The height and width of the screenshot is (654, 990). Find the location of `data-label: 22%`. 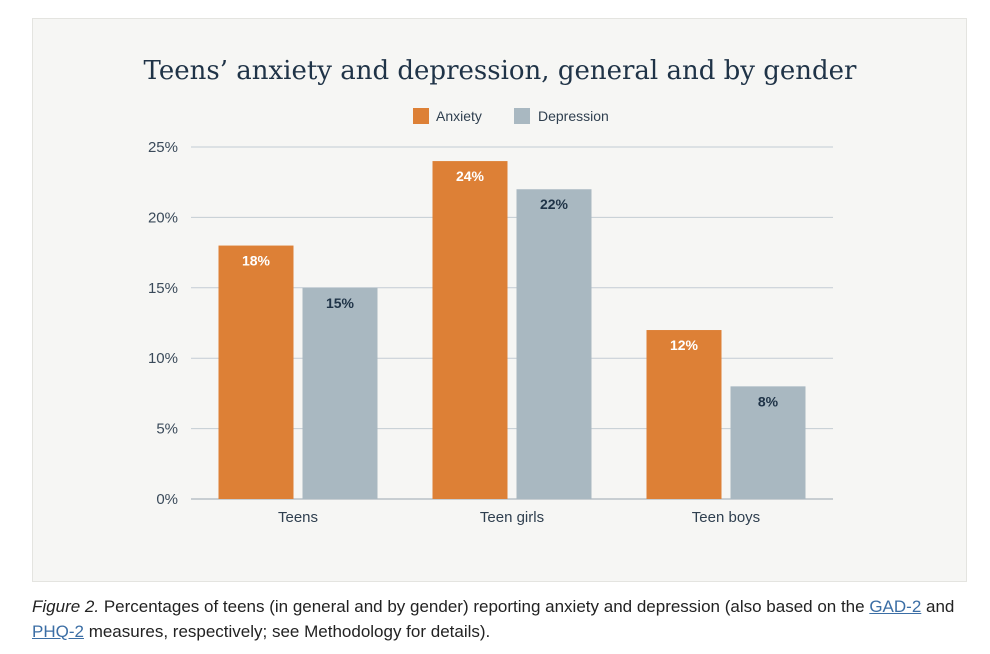

data-label: 22% is located at coordinates (554, 204).